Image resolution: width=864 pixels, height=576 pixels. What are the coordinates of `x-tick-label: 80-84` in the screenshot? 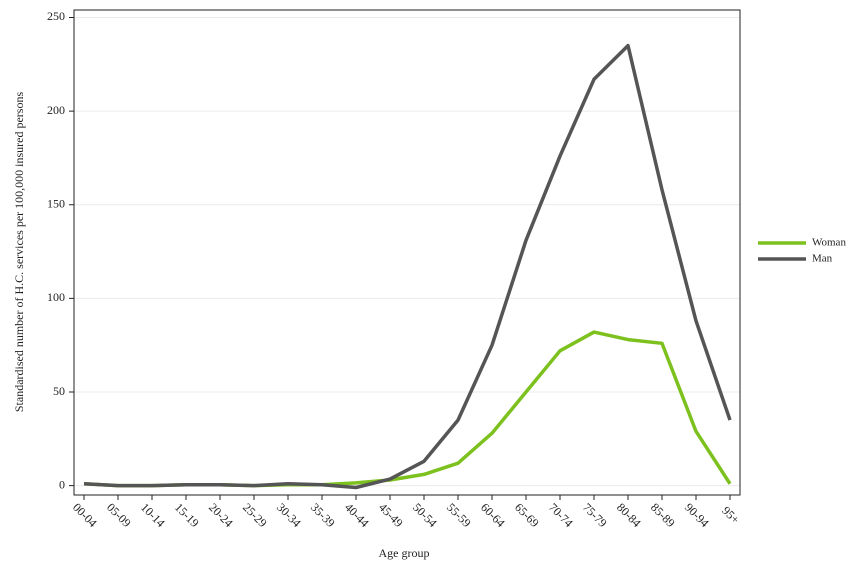 It's located at (629, 515).